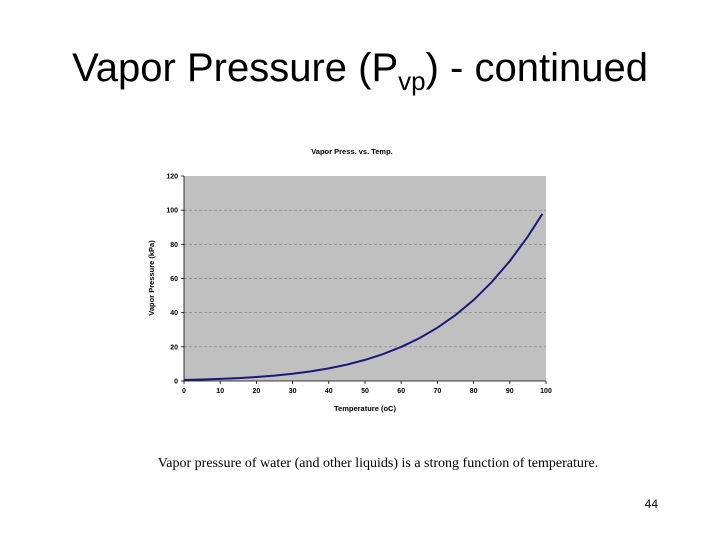  Describe the element at coordinates (174, 313) in the screenshot. I see `y-tick-label: 40` at that location.